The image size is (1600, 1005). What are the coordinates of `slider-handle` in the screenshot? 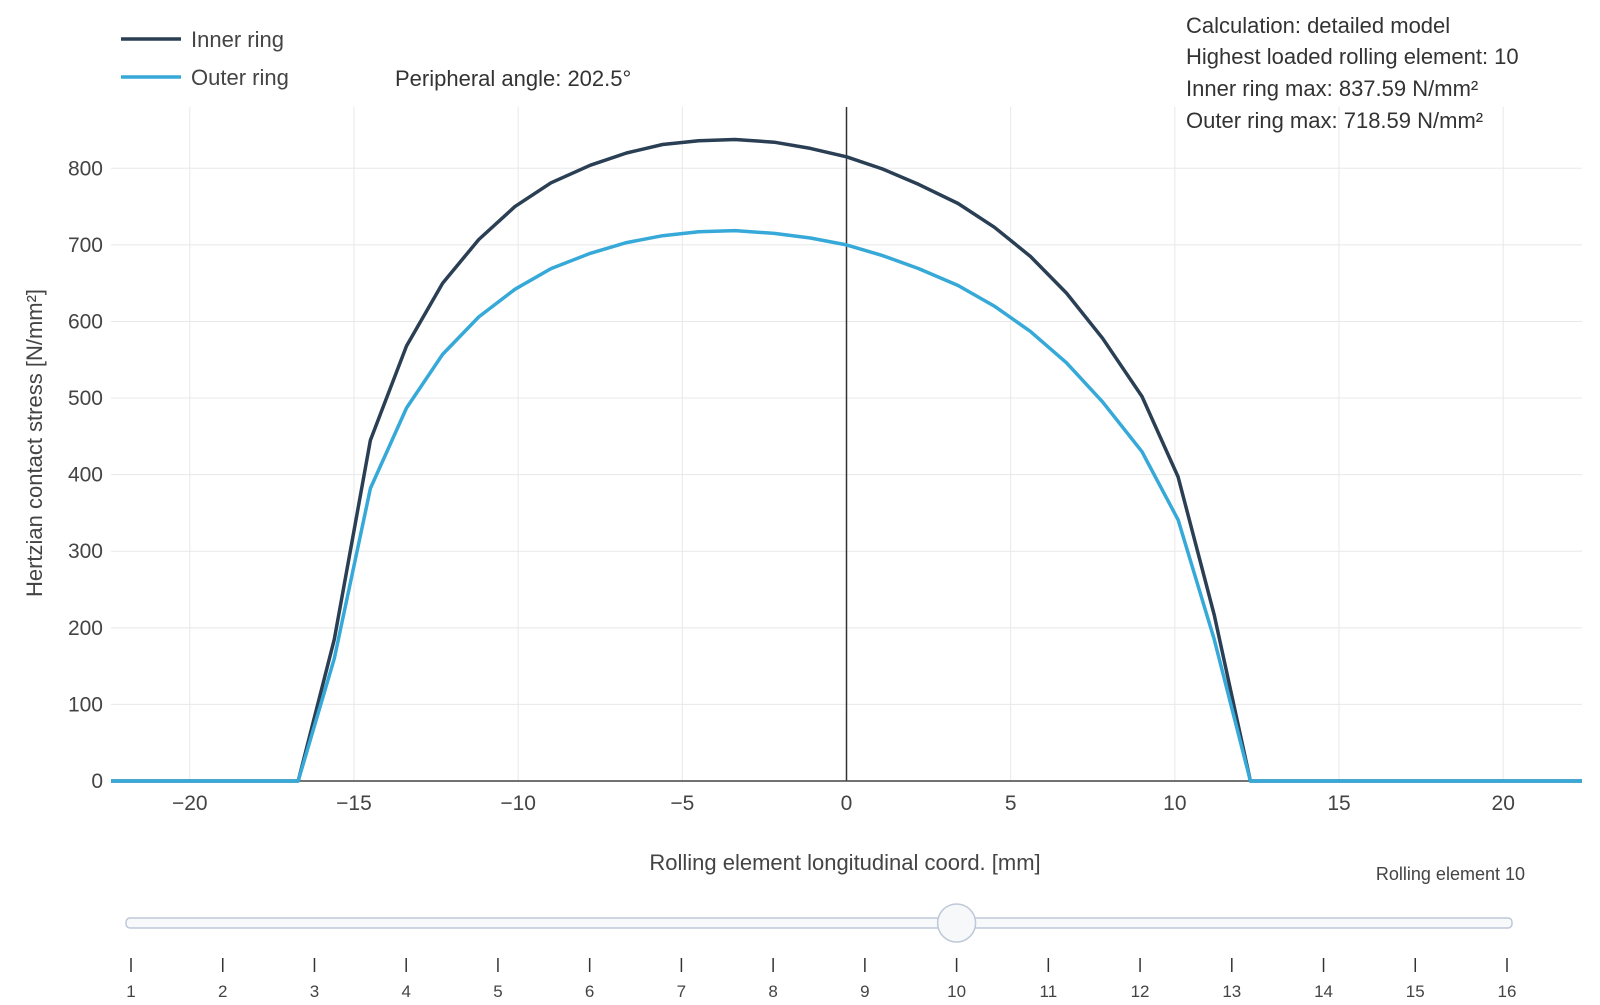 It's located at (956, 923).